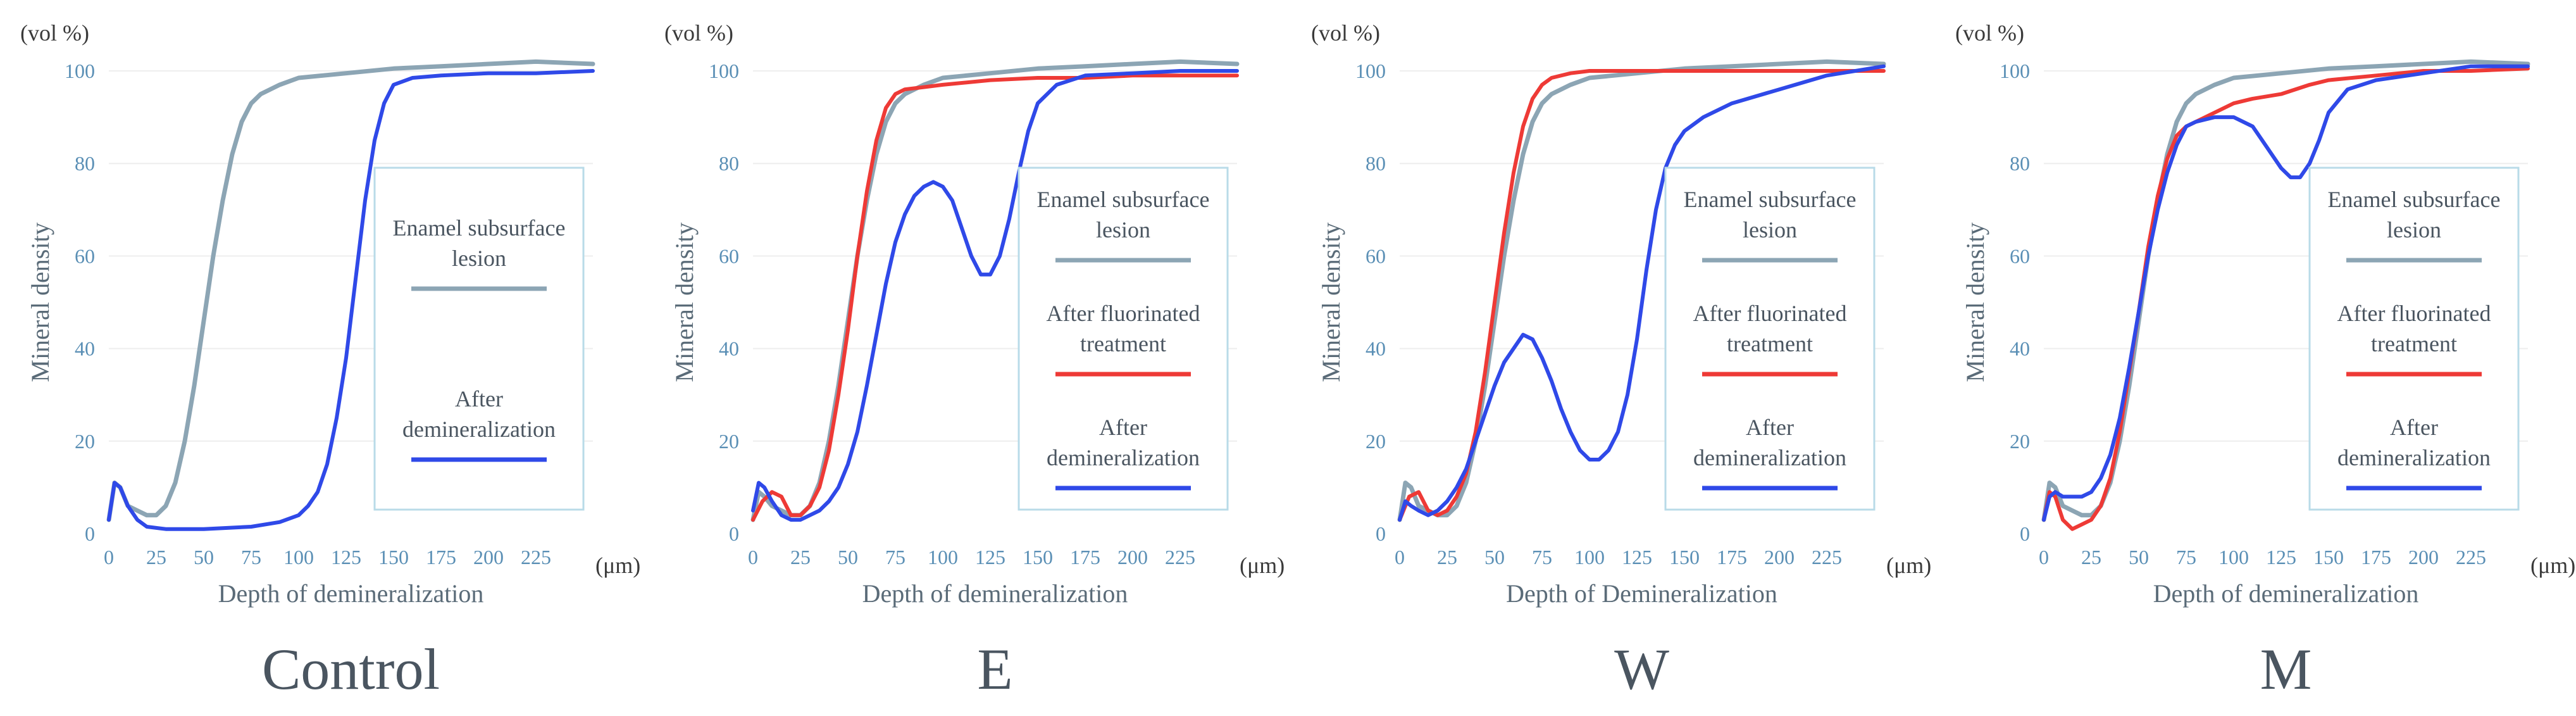  What do you see at coordinates (1642, 669) in the screenshot?
I see `panel-label: W` at bounding box center [1642, 669].